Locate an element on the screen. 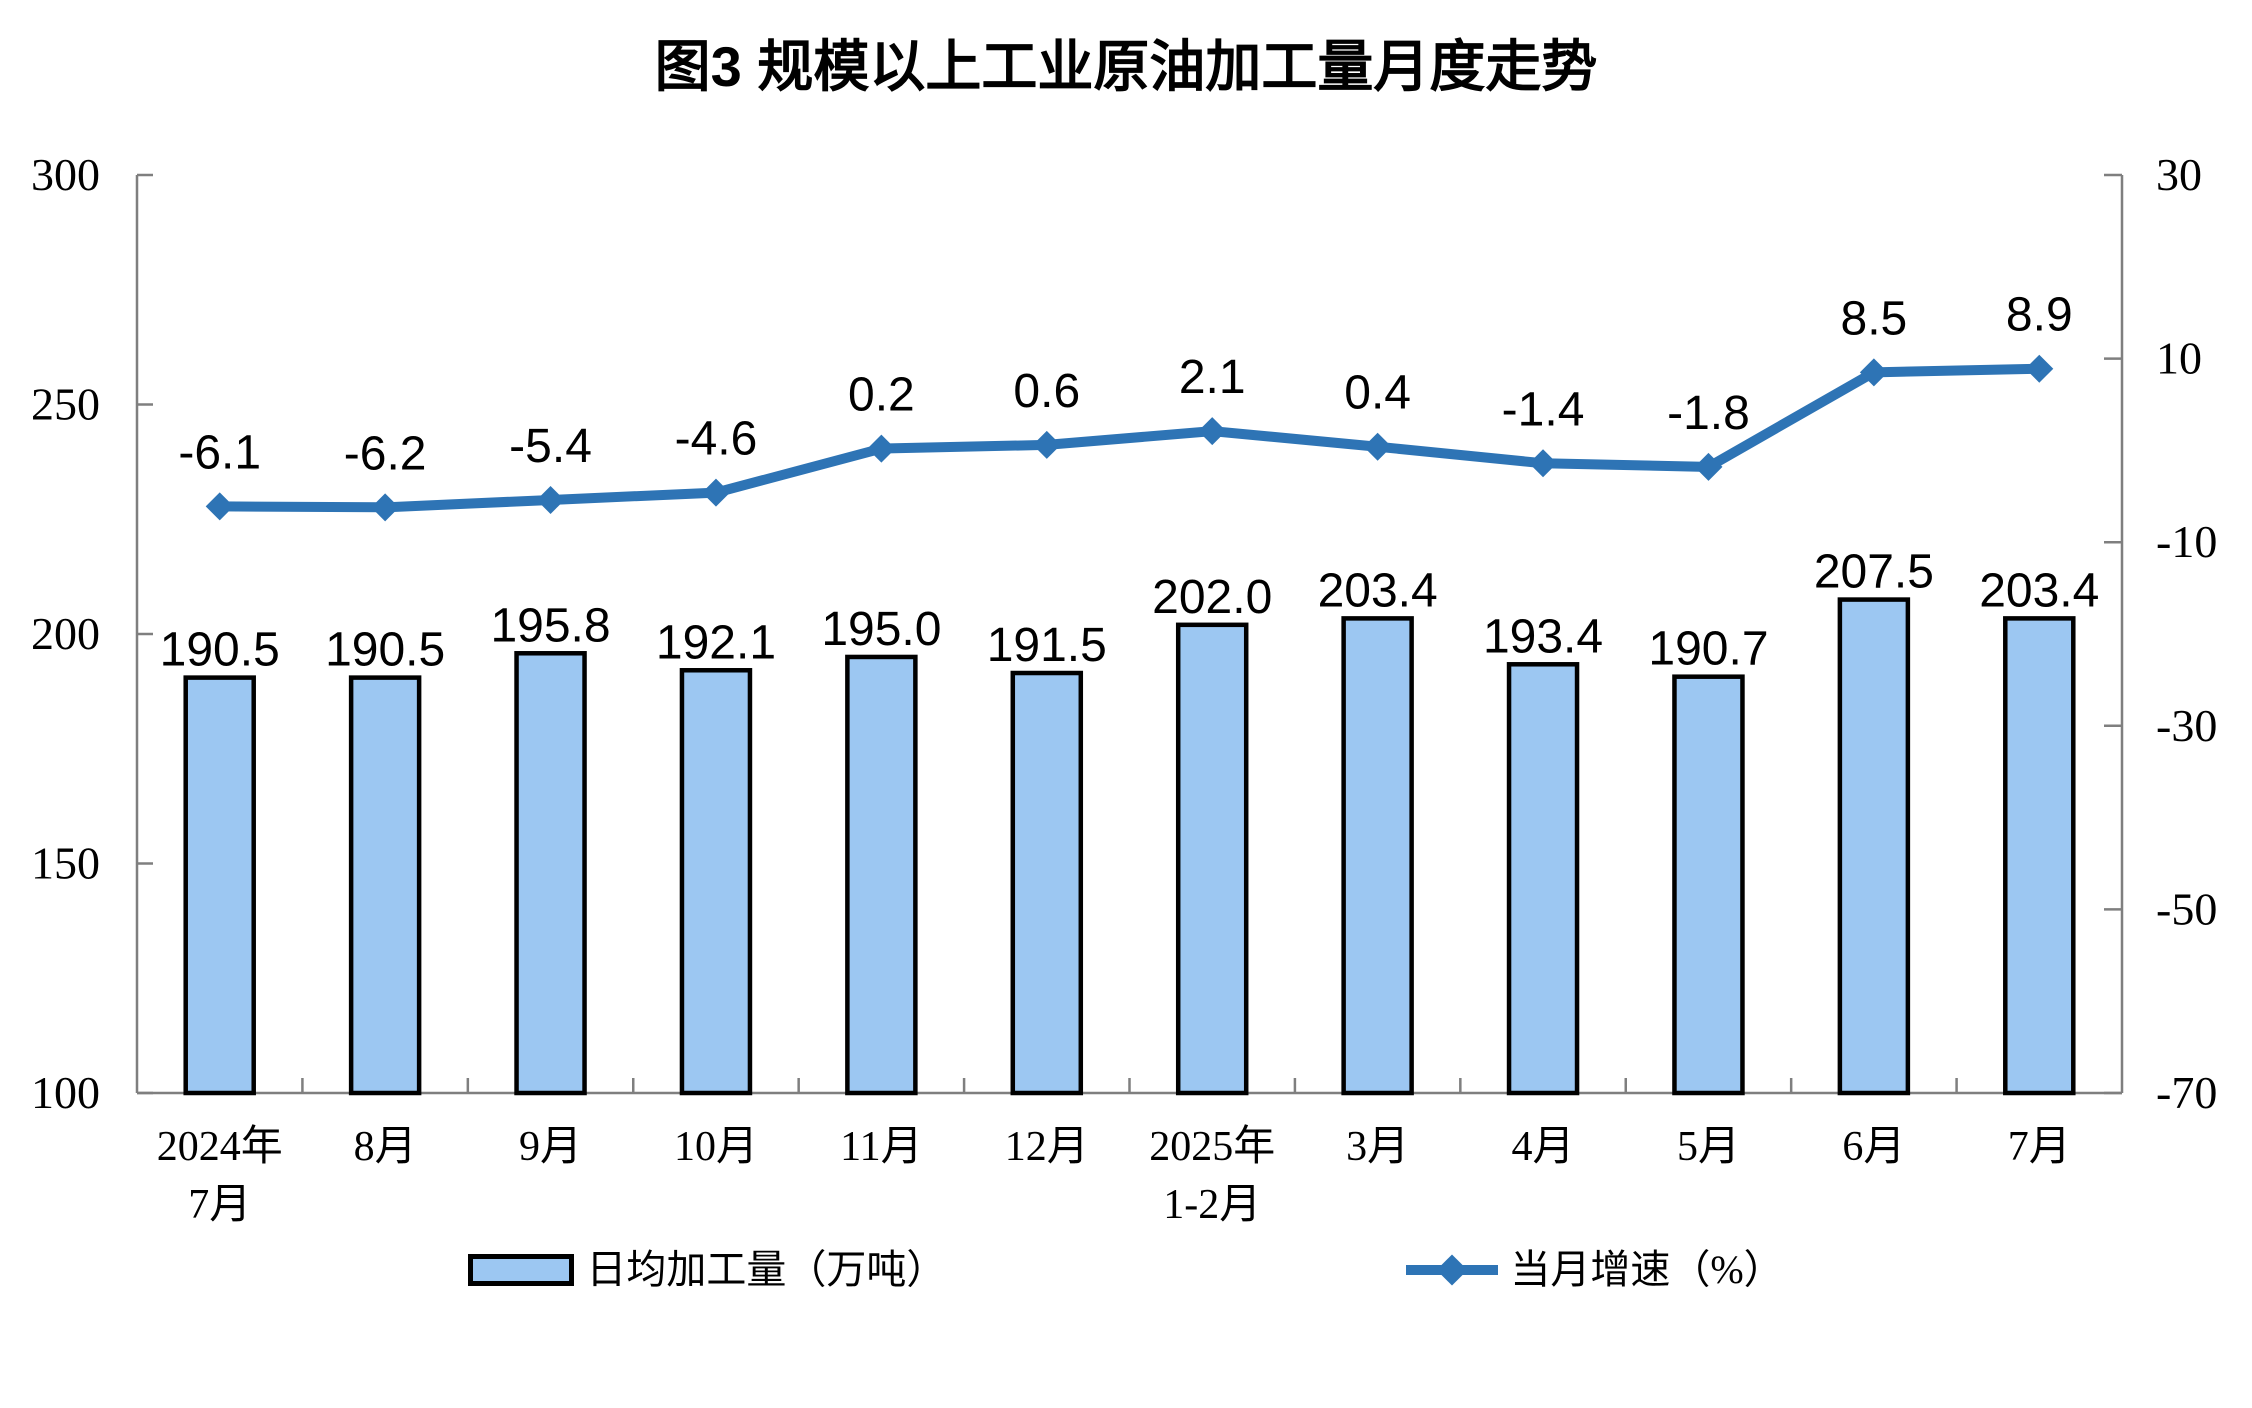 The width and height of the screenshot is (2252, 1408). bar-data-label: 207.5 is located at coordinates (1874, 572).